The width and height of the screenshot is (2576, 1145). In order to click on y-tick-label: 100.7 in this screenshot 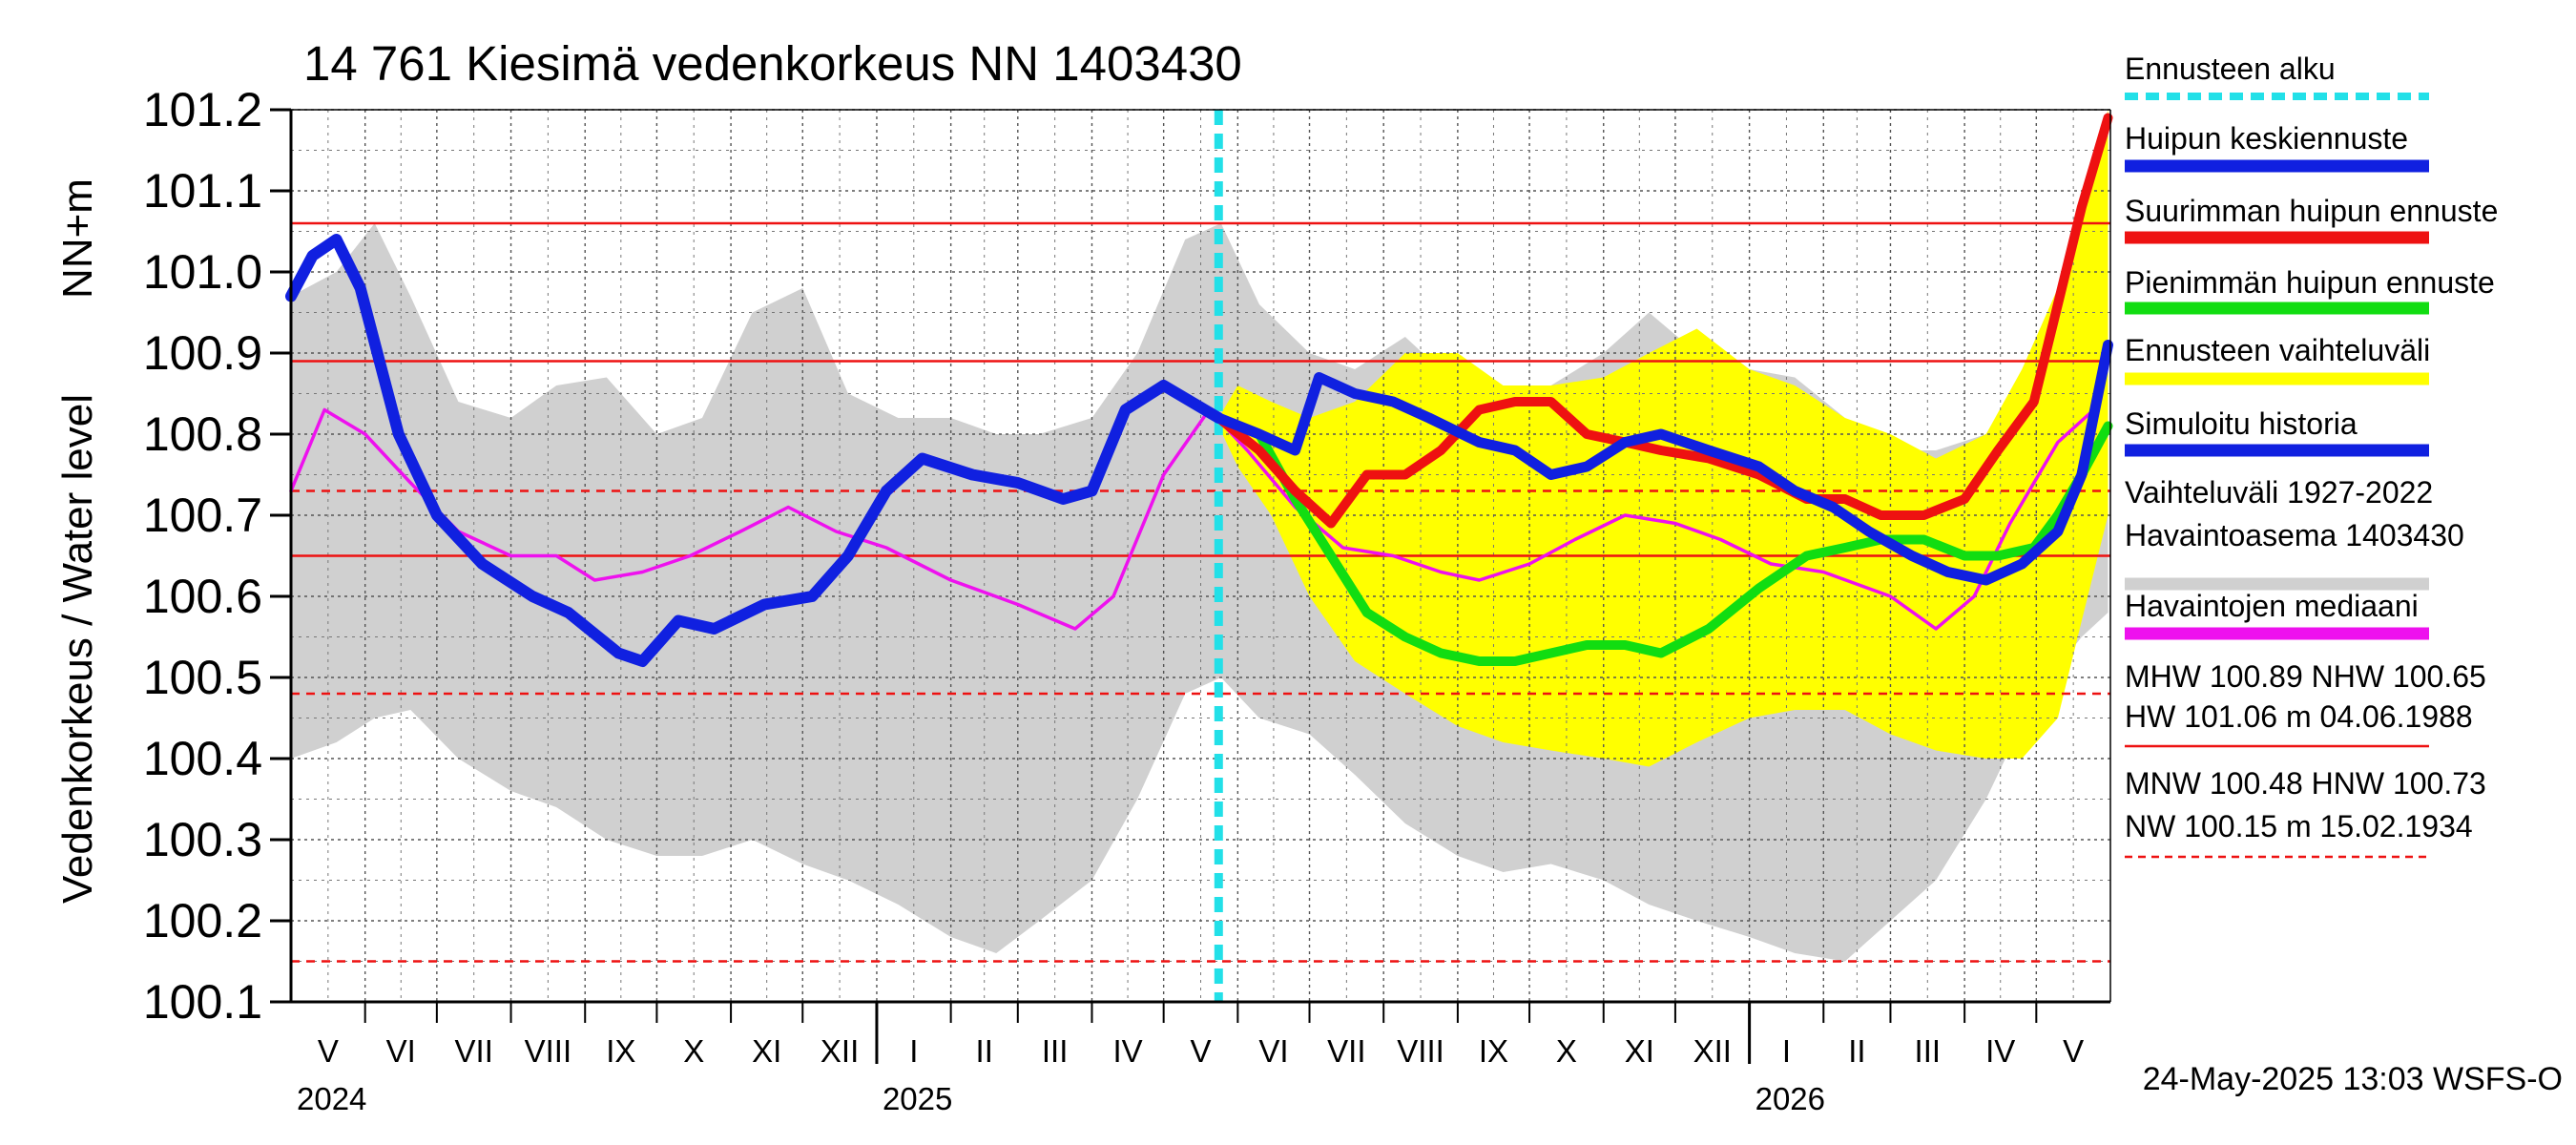, I will do `click(202, 516)`.